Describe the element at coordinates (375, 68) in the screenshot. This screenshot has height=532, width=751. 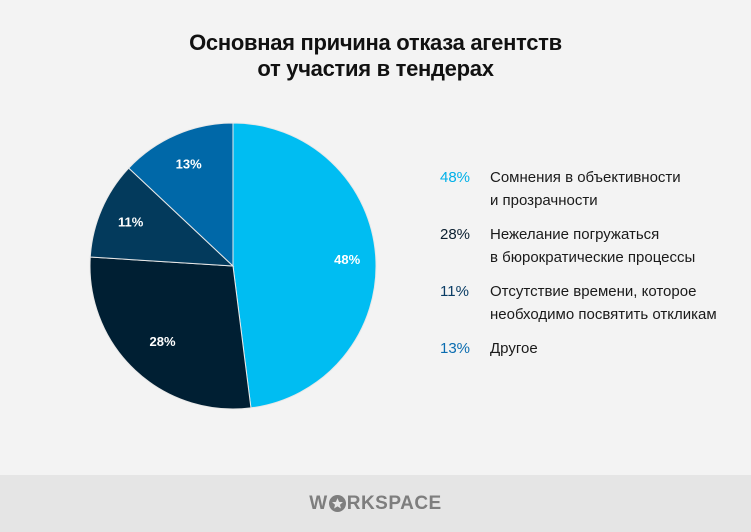
I see `chart-title-line-2: от участия в тендерах` at that location.